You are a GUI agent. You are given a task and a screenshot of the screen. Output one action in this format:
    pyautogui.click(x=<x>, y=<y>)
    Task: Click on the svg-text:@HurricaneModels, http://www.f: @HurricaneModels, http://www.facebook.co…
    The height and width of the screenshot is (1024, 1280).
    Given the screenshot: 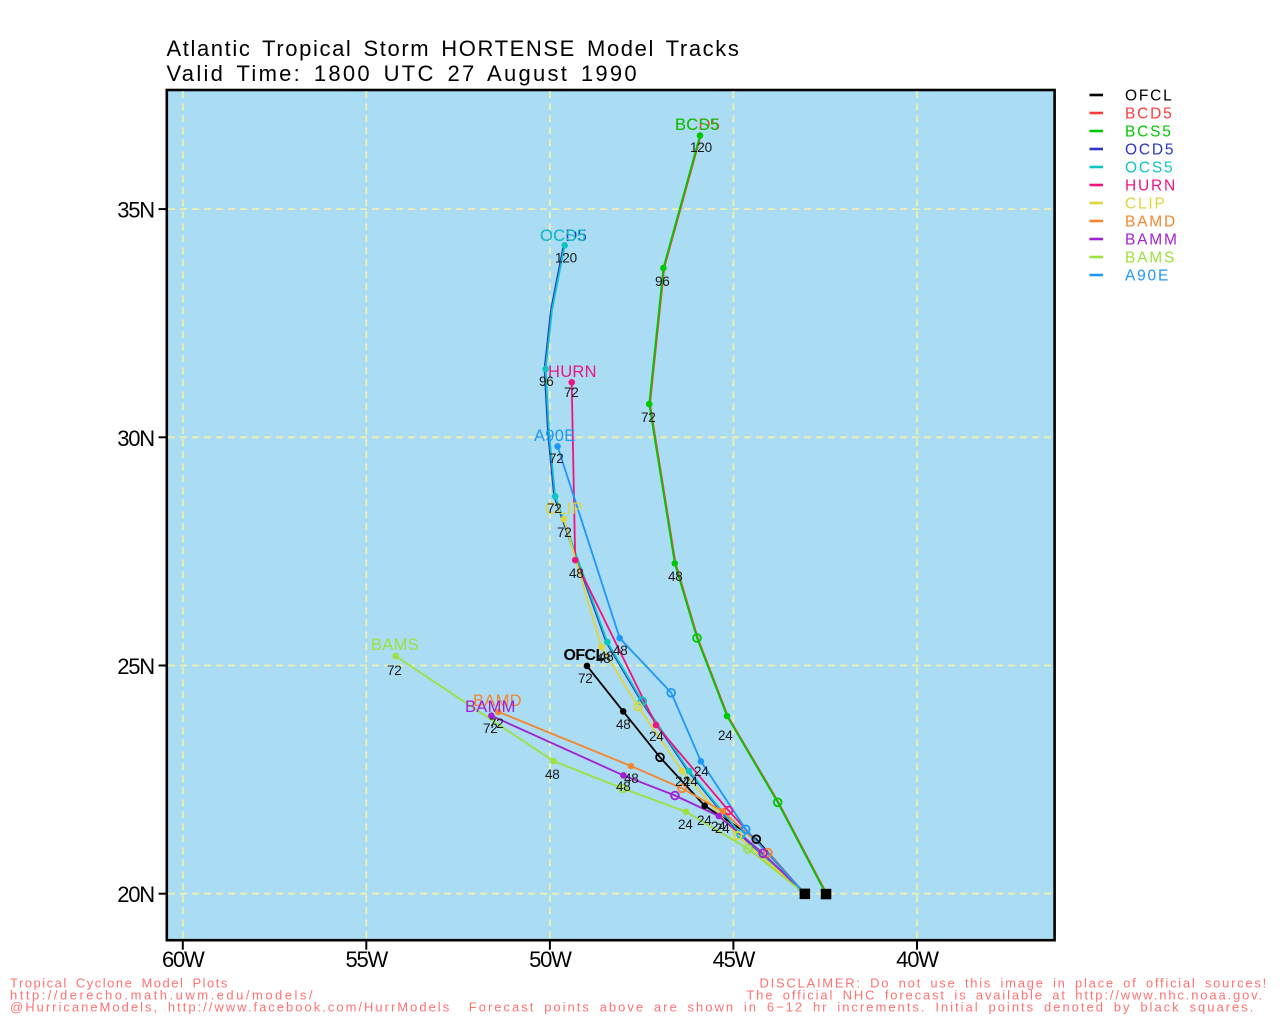 What is the action you would take?
    pyautogui.click(x=632, y=1007)
    